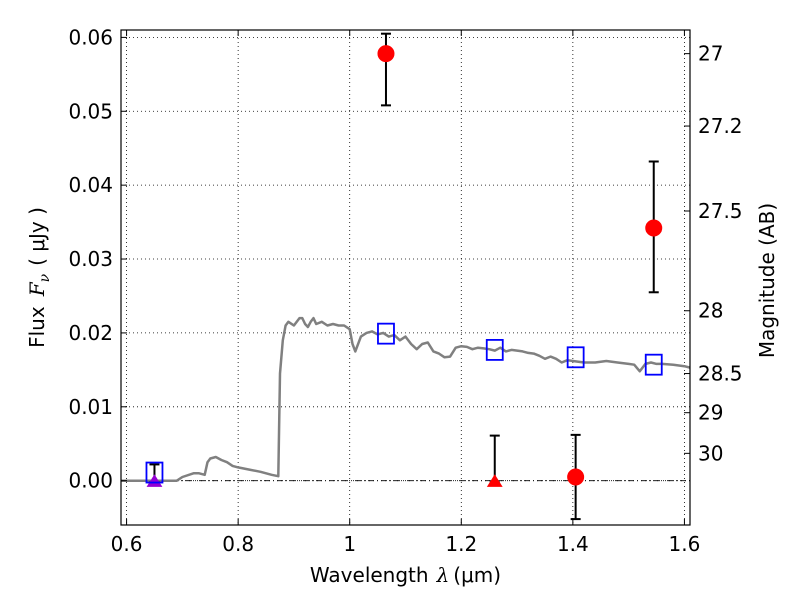  I want to click on y-tick-label: 0.00, so click(90, 481).